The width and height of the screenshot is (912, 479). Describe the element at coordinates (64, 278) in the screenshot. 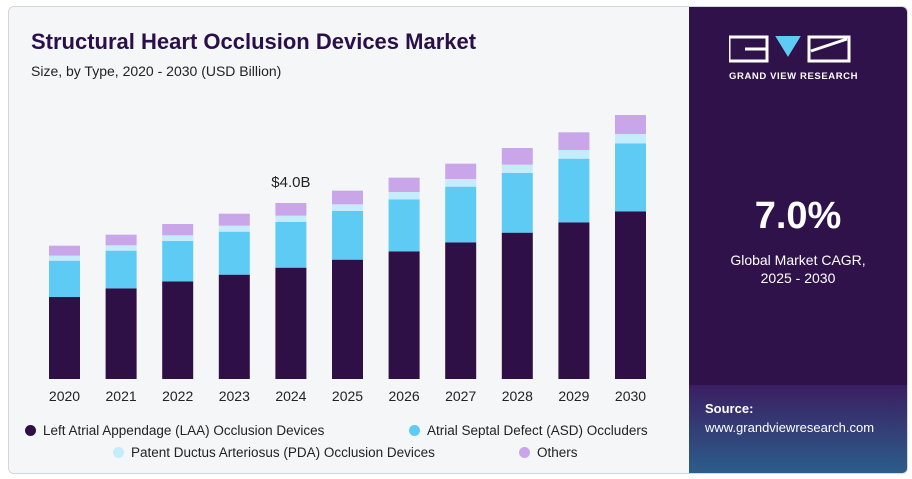

I see `bar-segment-2020-s1` at that location.